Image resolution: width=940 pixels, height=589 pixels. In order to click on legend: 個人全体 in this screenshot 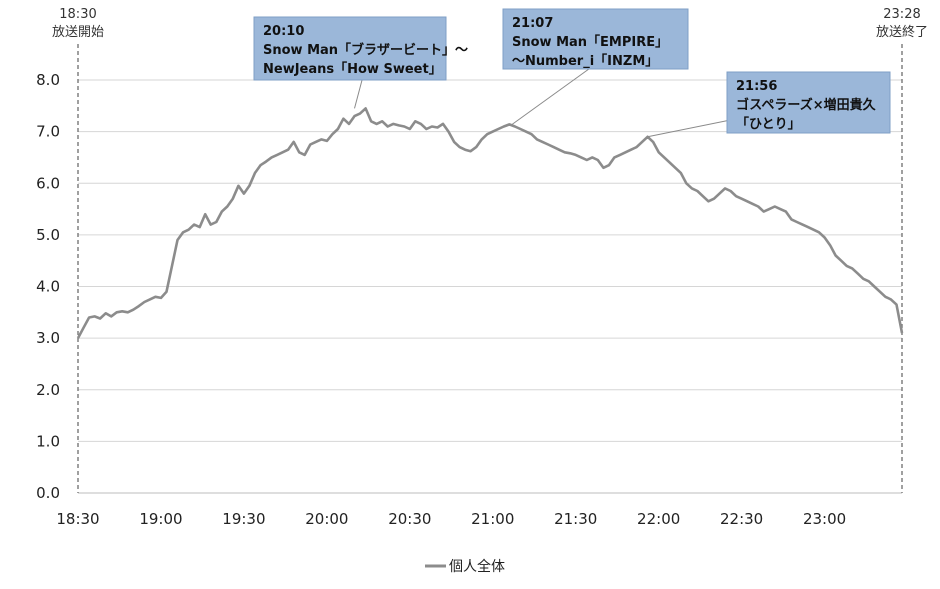, I will do `click(465, 566)`.